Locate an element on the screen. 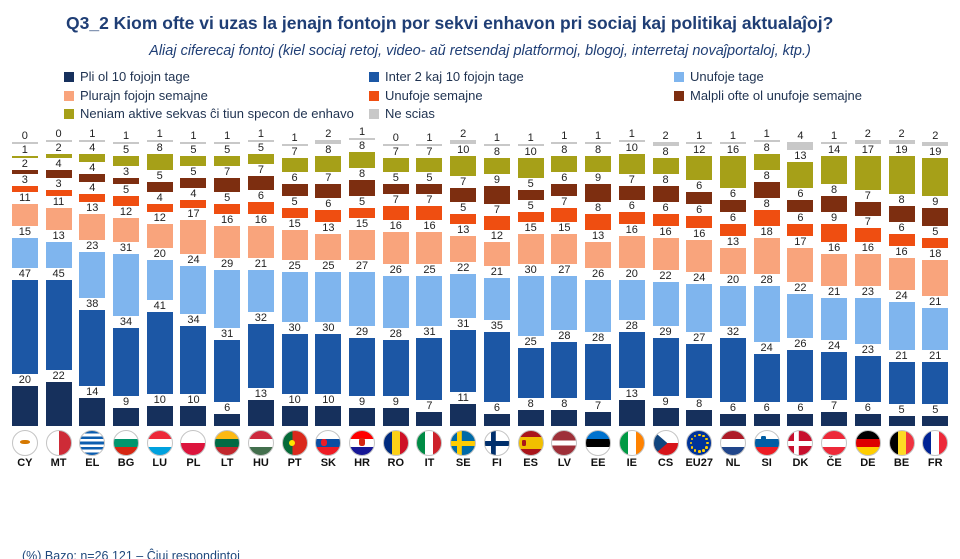 The image size is (960, 559). country-column-LT: 1 5 7 5 16 29 31 6 LT is located at coordinates (227, 300).